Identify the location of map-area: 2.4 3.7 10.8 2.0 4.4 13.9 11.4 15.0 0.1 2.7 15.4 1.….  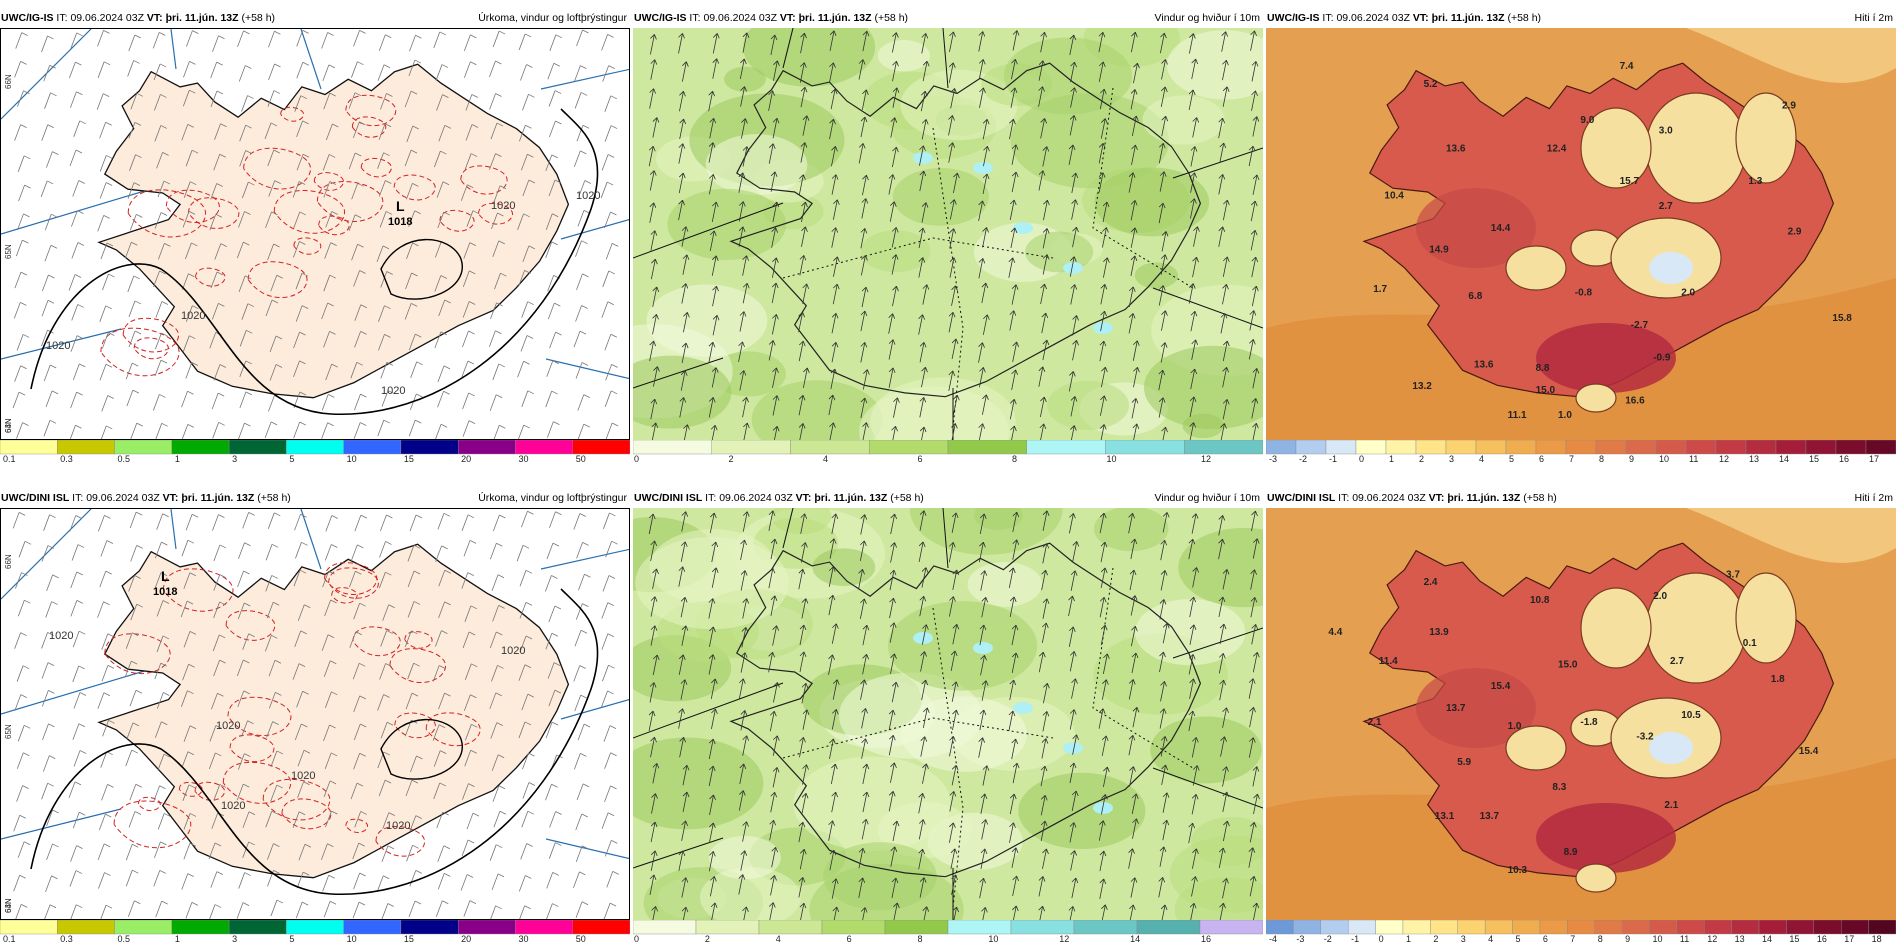
(1581, 714).